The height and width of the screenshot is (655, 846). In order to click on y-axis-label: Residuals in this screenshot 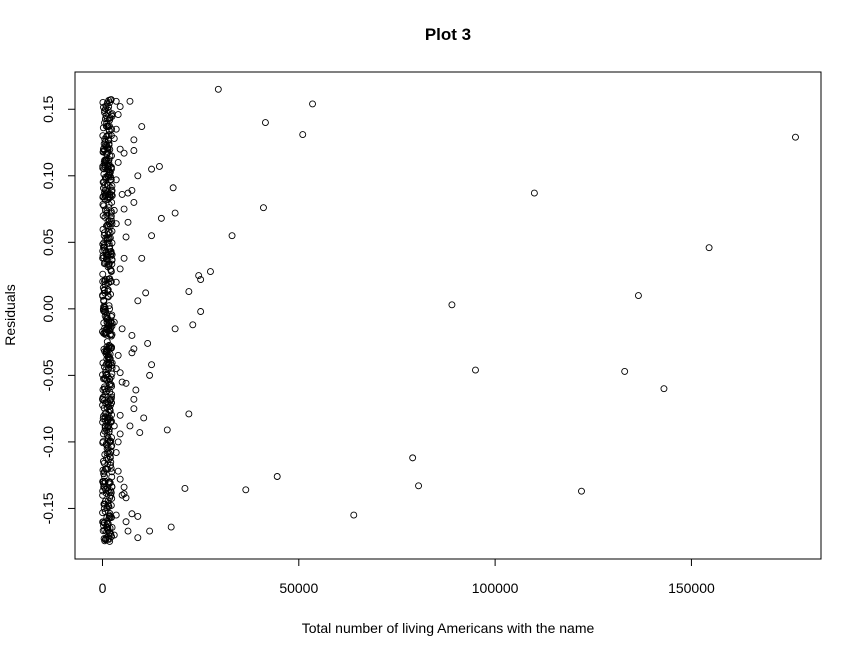, I will do `click(10, 314)`.